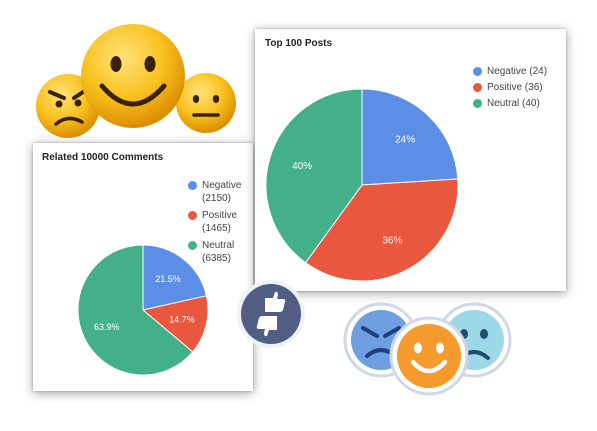 Image resolution: width=597 pixels, height=431 pixels. I want to click on legend-item-negative: Negative (24), so click(518, 71).